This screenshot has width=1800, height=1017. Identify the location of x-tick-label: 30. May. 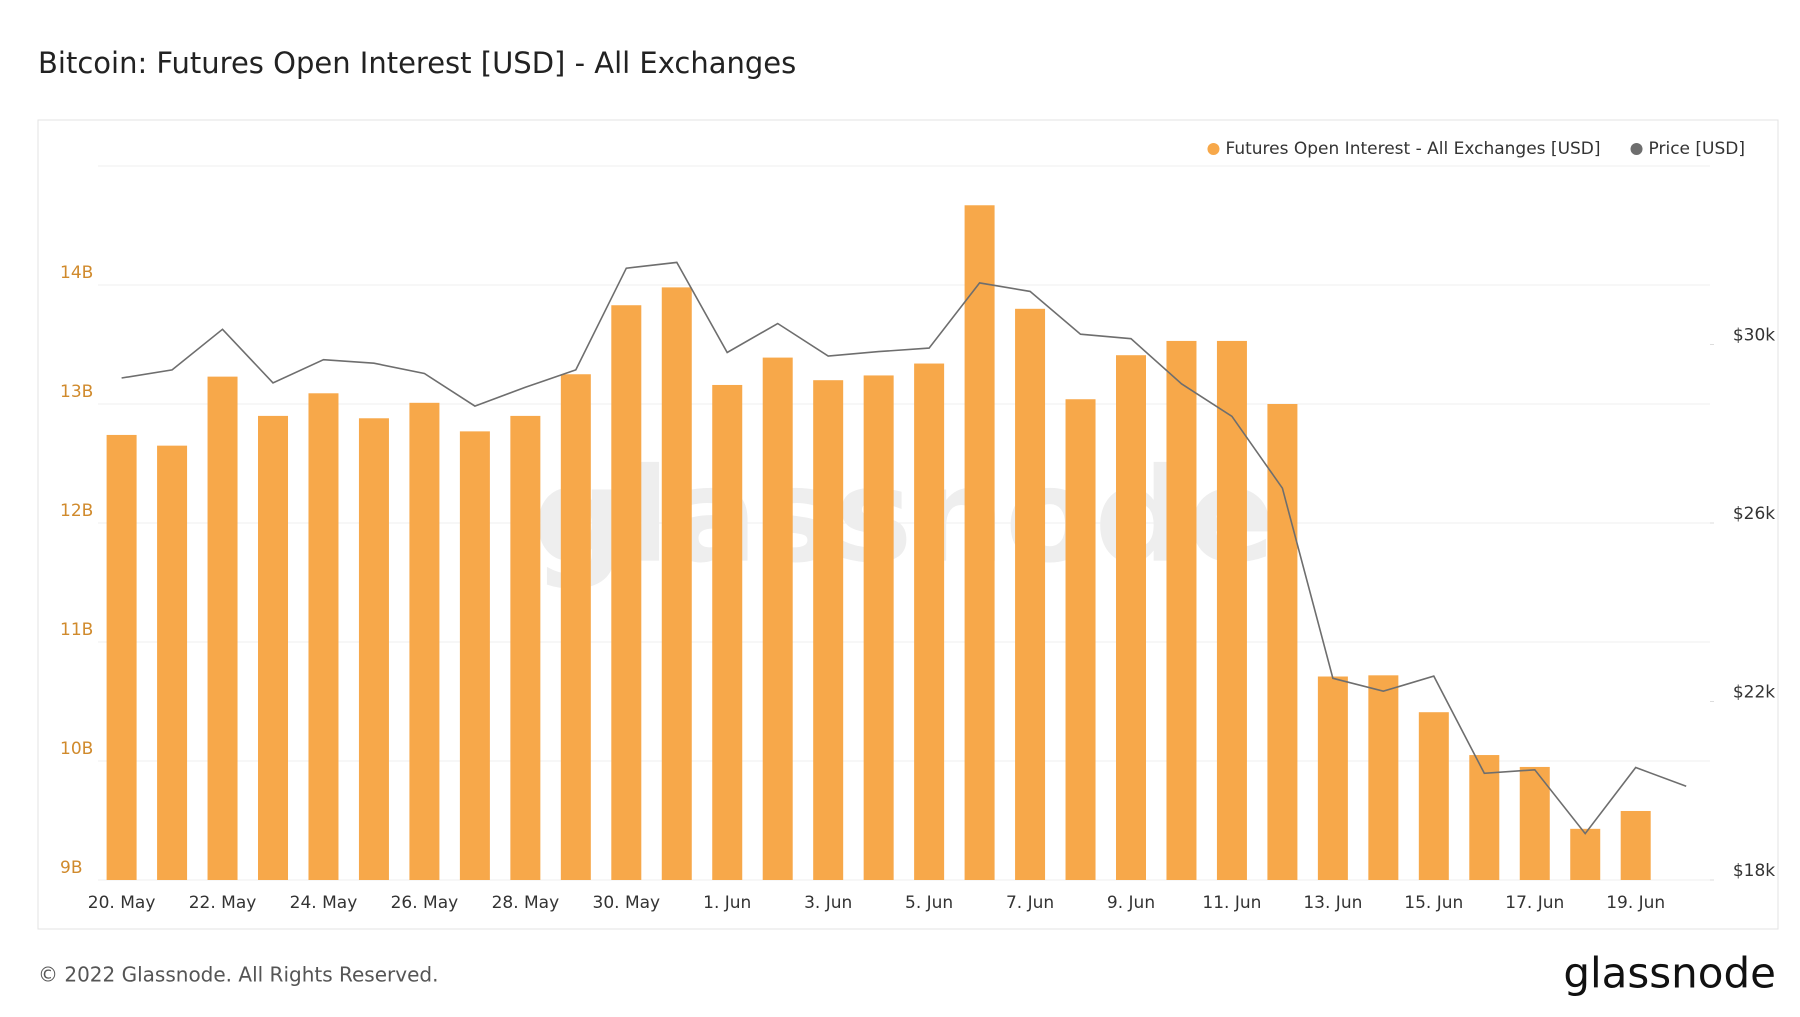
(627, 903).